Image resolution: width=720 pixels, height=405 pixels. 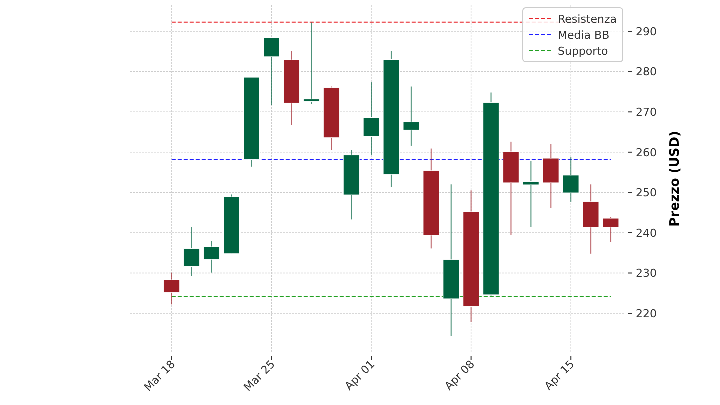 I want to click on x-tick-label: Apr 01, so click(x=360, y=375).